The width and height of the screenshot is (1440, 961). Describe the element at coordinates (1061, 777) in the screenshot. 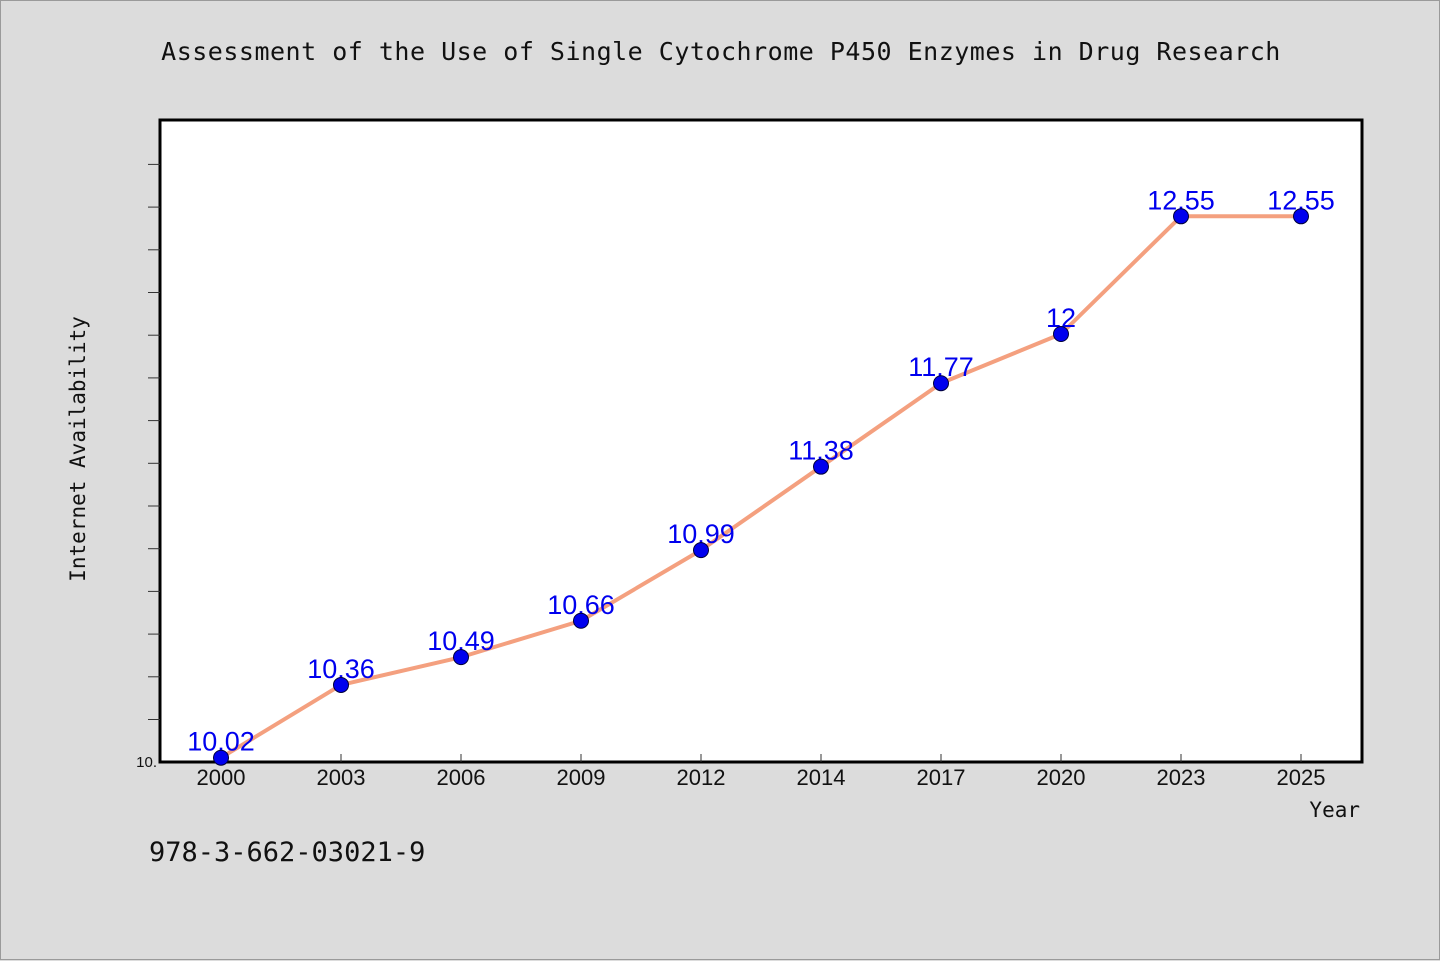

I see `x-tick-label: 2020` at that location.